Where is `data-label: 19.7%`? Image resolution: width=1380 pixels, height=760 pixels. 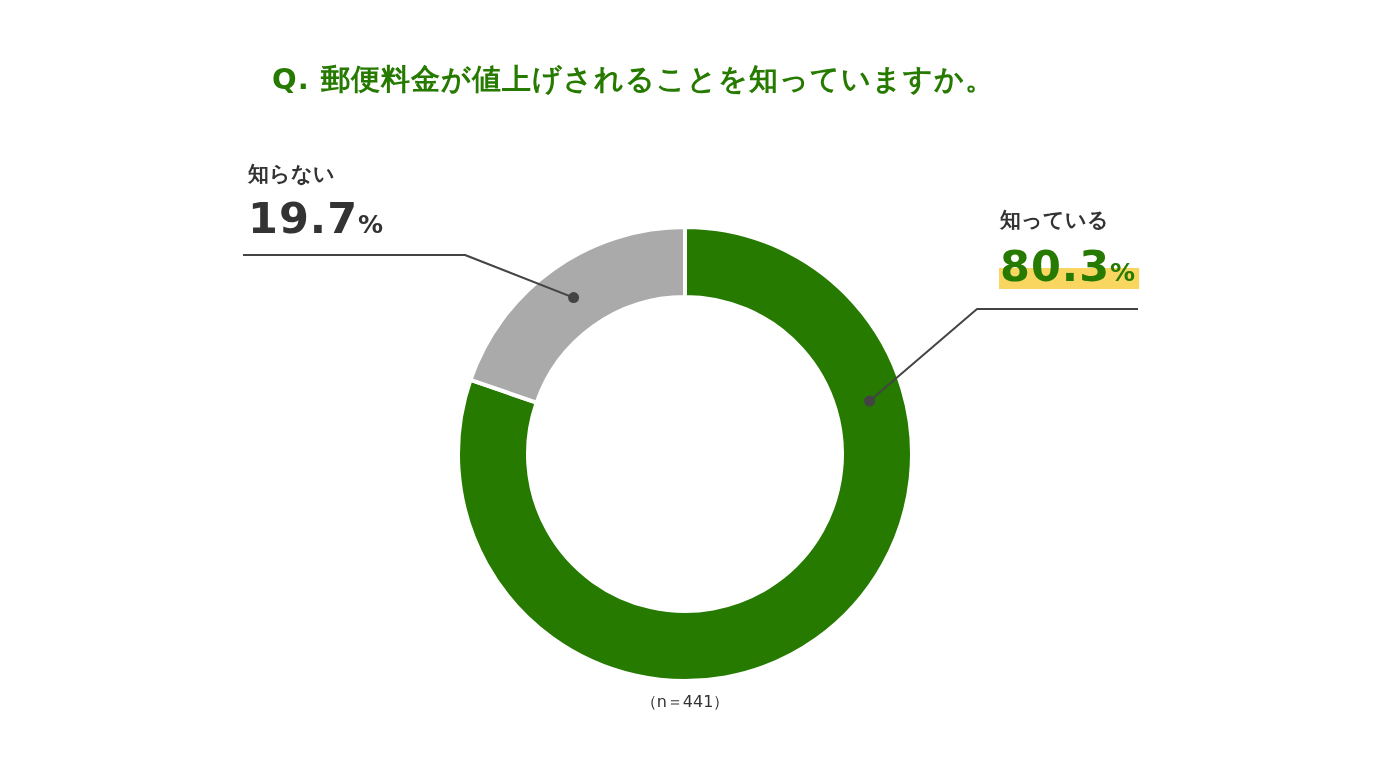
data-label: 19.7% is located at coordinates (316, 218).